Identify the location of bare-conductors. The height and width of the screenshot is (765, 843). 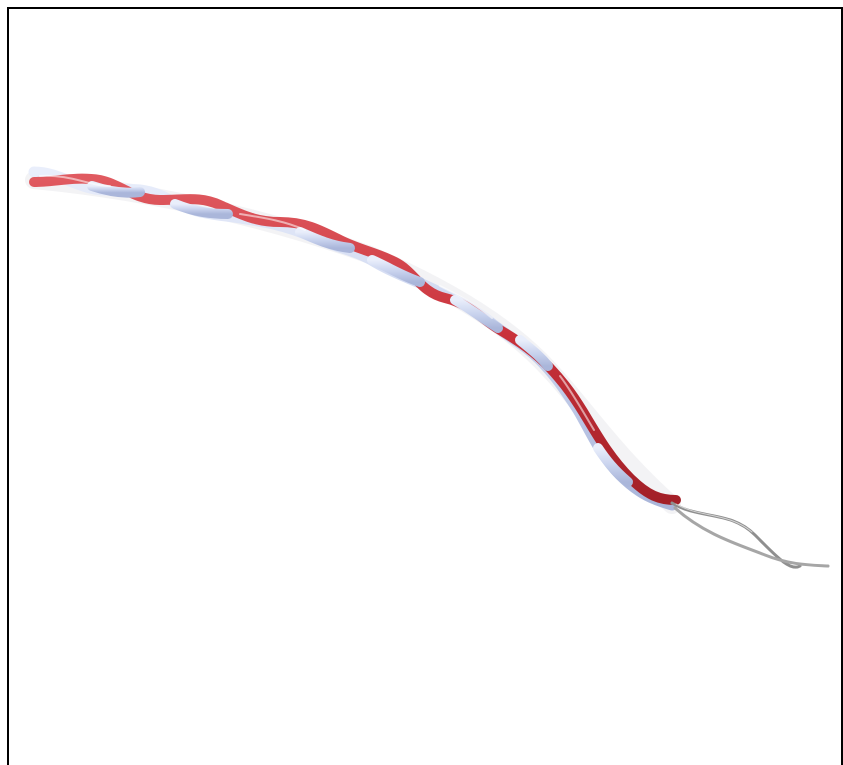
(750, 535).